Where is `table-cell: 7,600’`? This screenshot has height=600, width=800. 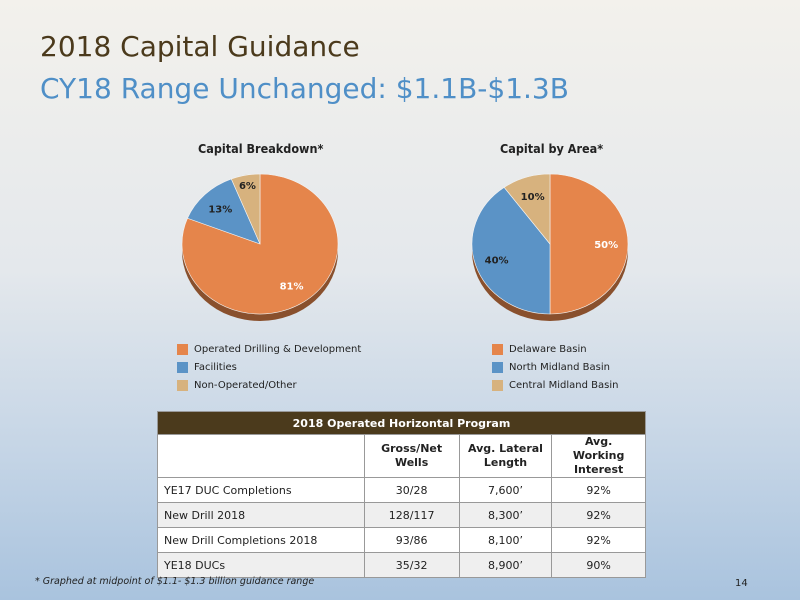 table-cell: 7,600’ is located at coordinates (505, 490).